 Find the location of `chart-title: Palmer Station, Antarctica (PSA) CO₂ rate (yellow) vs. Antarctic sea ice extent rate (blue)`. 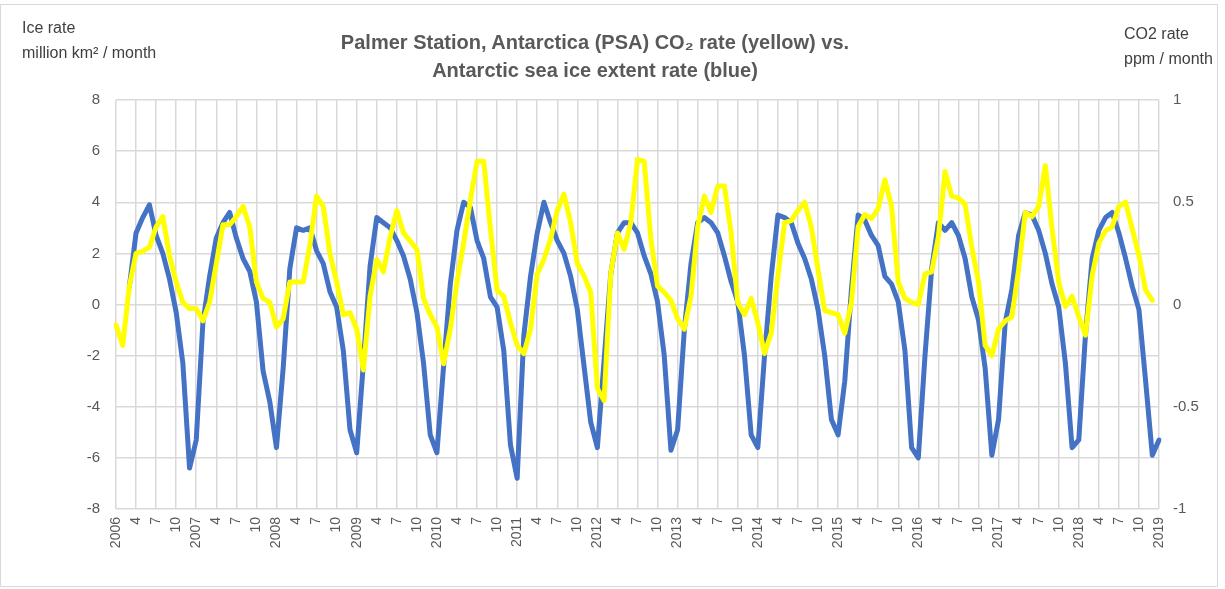

chart-title: Palmer Station, Antarctica (PSA) CO₂ rate (yellow) vs. Antarctic sea ice extent rate (blue) is located at coordinates (595, 56).